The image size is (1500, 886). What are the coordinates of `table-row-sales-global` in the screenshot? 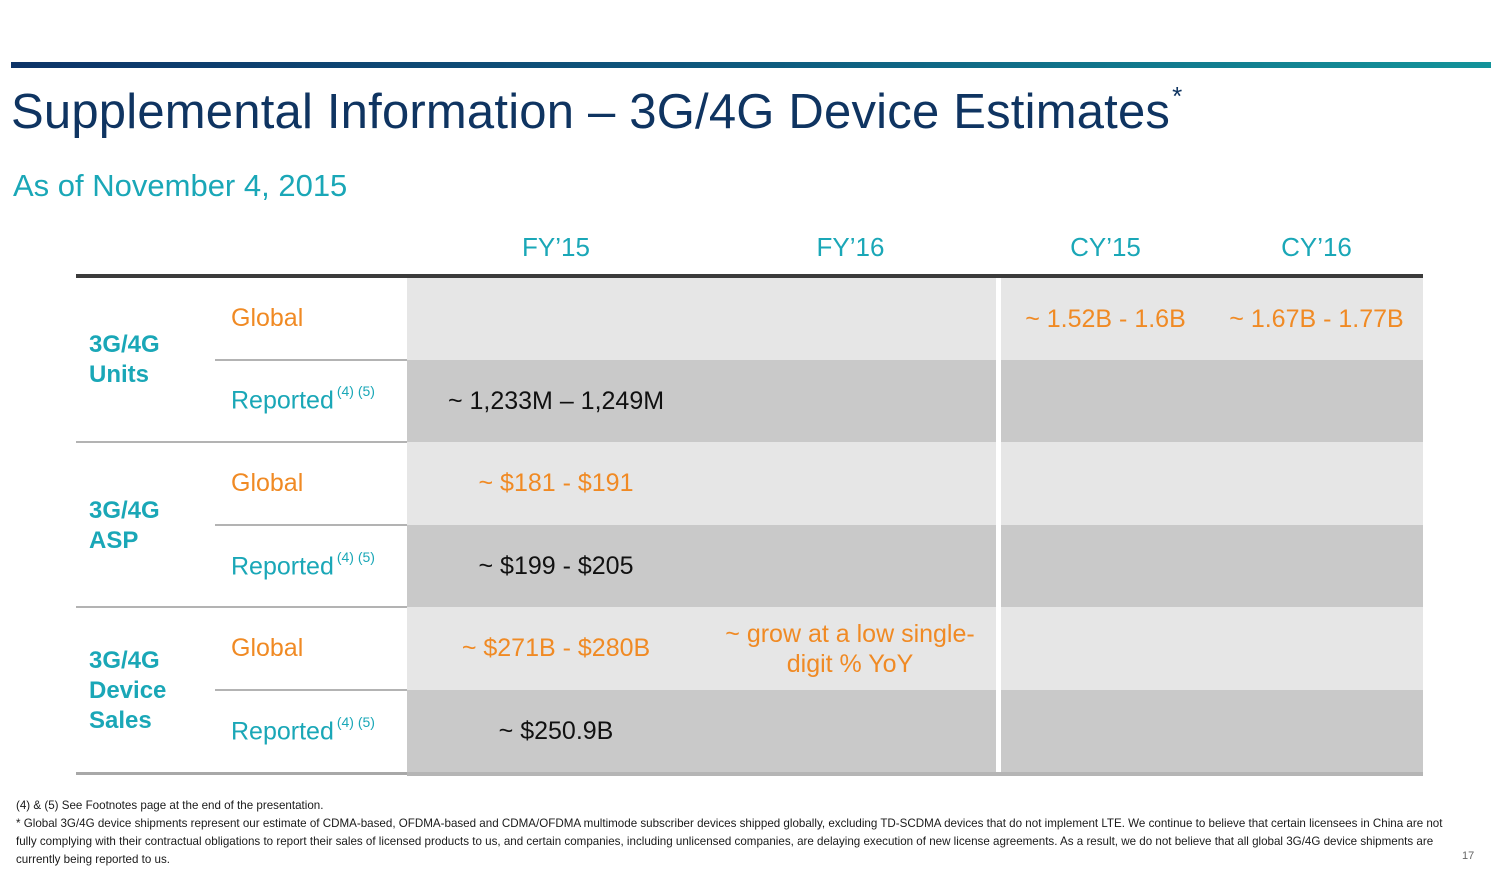 It's located at (915, 648).